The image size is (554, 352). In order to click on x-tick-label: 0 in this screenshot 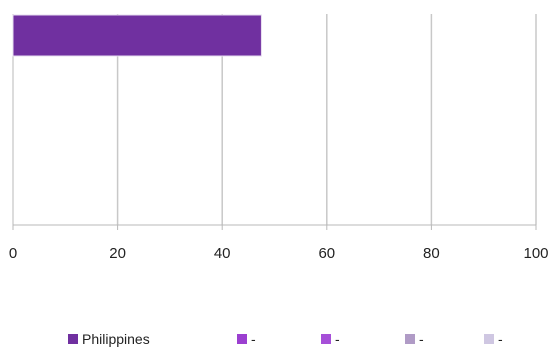, I will do `click(13, 253)`.